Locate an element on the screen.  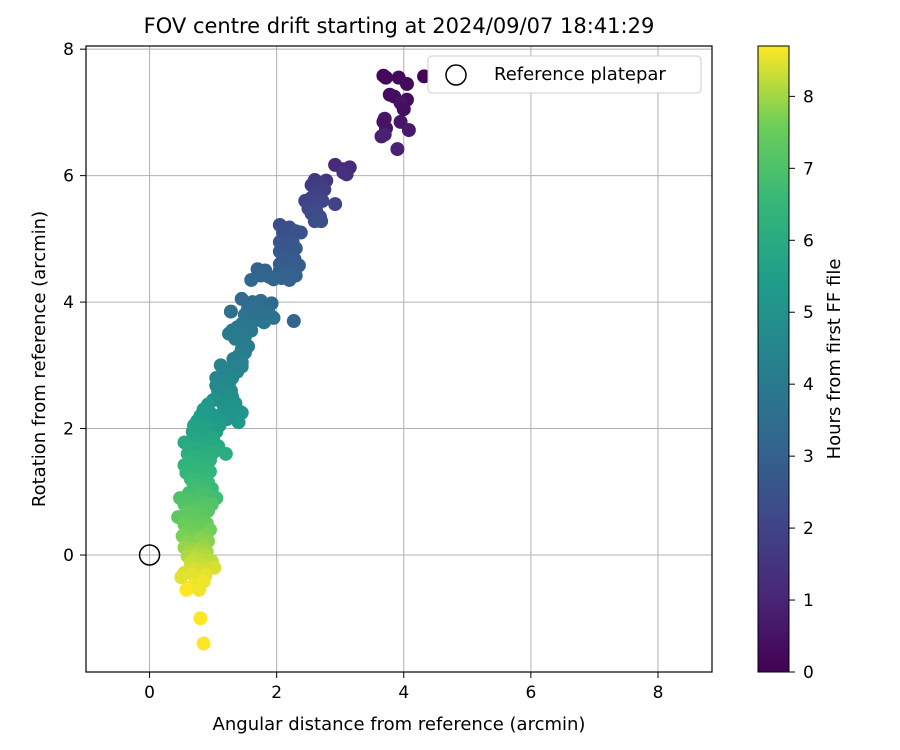
y-tick-label: 8 is located at coordinates (68, 50).